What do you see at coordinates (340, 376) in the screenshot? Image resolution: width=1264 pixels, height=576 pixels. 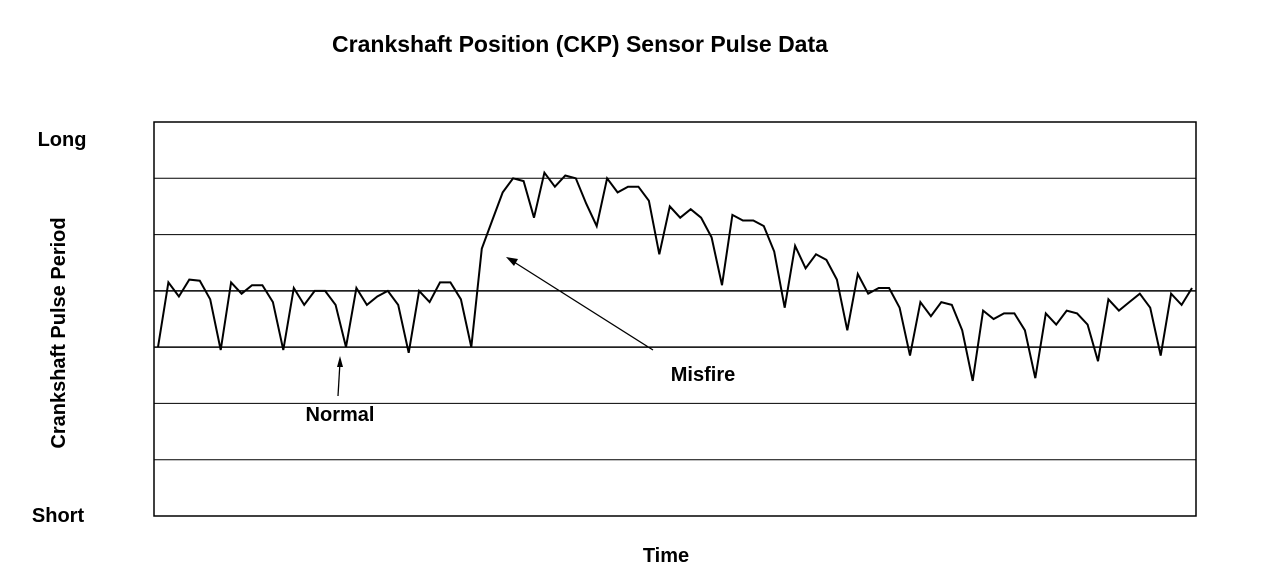 I see `normal-arrow` at bounding box center [340, 376].